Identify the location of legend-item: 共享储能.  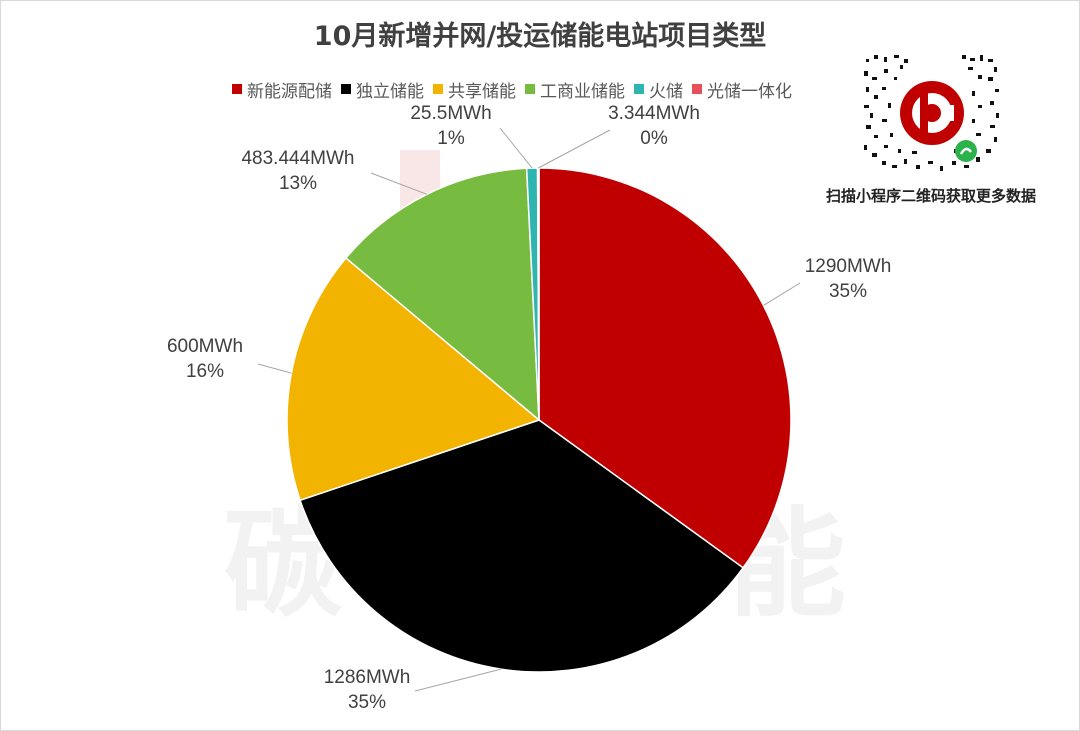
(474, 89).